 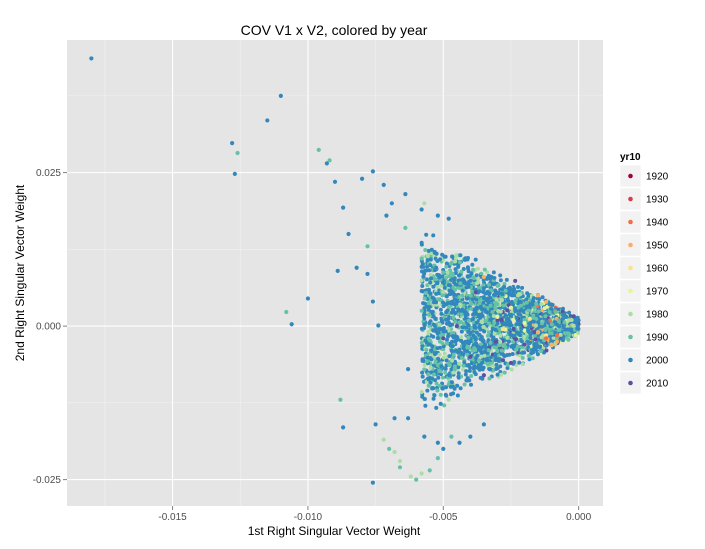 What do you see at coordinates (644, 279) in the screenshot?
I see `legend-items: 1920 1930 1940 1950 1960 1970 1980 1990 2000 2010` at bounding box center [644, 279].